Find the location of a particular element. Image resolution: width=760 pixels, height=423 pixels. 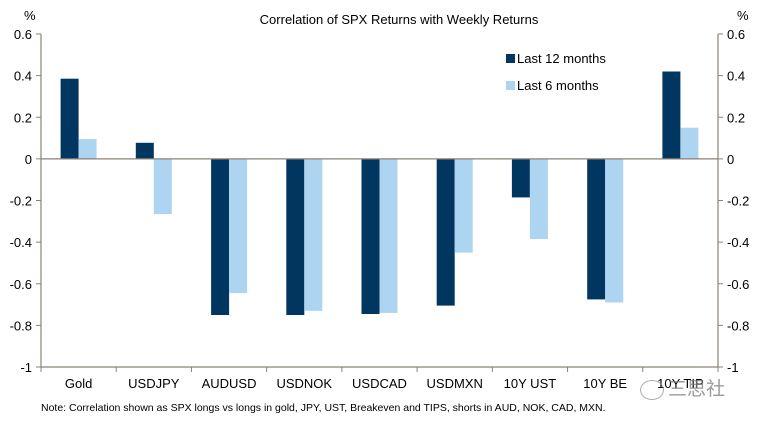

bar-last-12-months-gold is located at coordinates (69, 118).